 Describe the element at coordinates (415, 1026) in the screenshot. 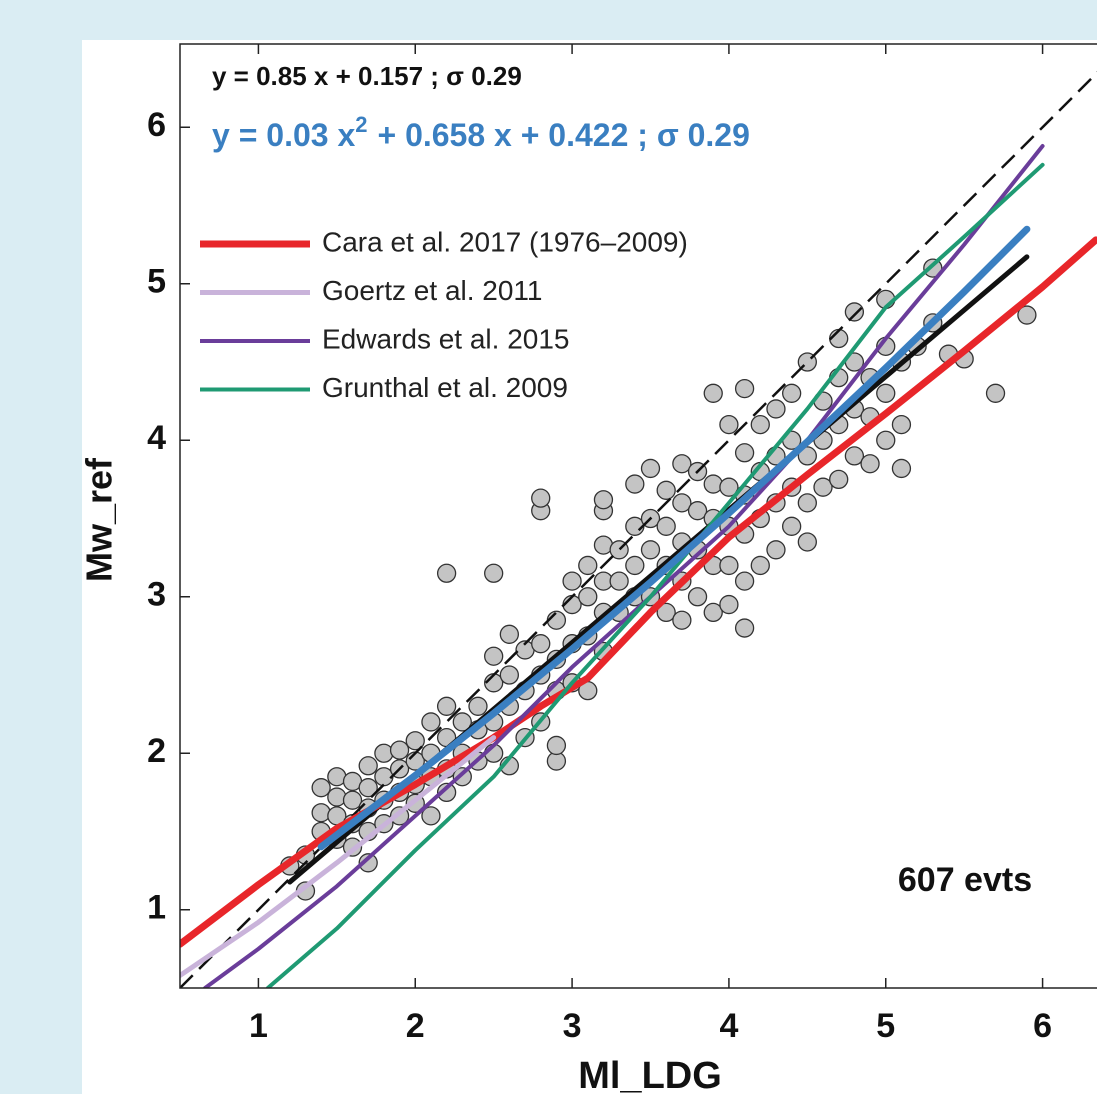

I see `x-tick-label: 2` at that location.